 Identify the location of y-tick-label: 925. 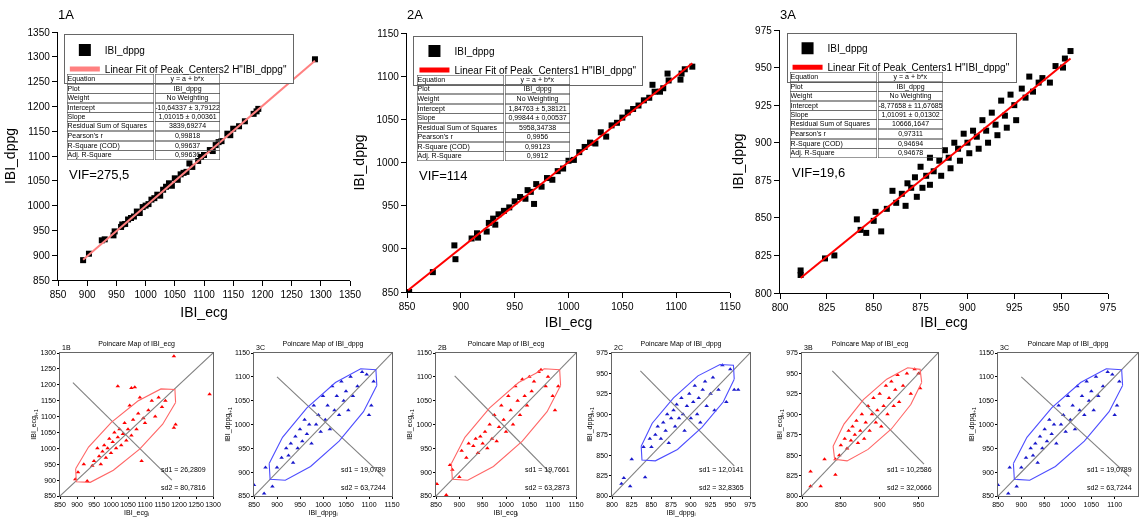
(764, 105).